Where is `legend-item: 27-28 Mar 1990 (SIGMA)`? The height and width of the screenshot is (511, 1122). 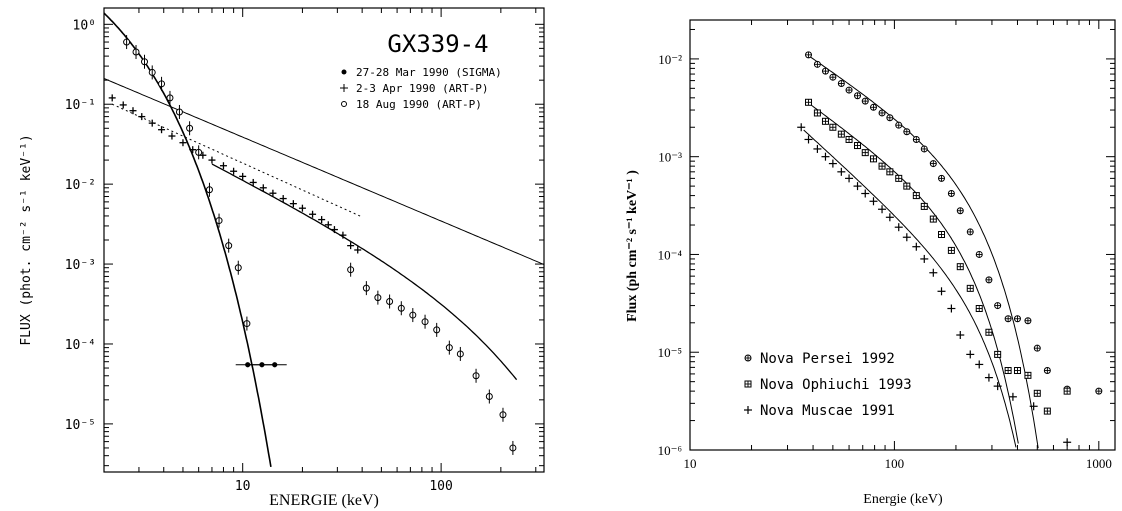 legend-item: 27-28 Mar 1990 (SIGMA) is located at coordinates (421, 72).